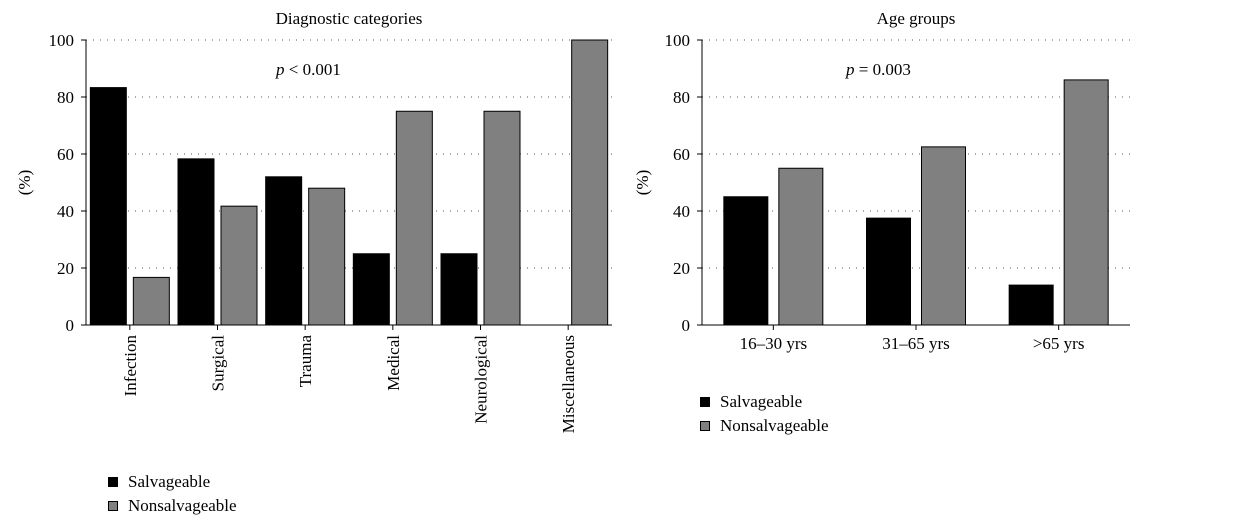  I want to click on bar-age-salvageable-16-30-yrs, so click(746, 261).